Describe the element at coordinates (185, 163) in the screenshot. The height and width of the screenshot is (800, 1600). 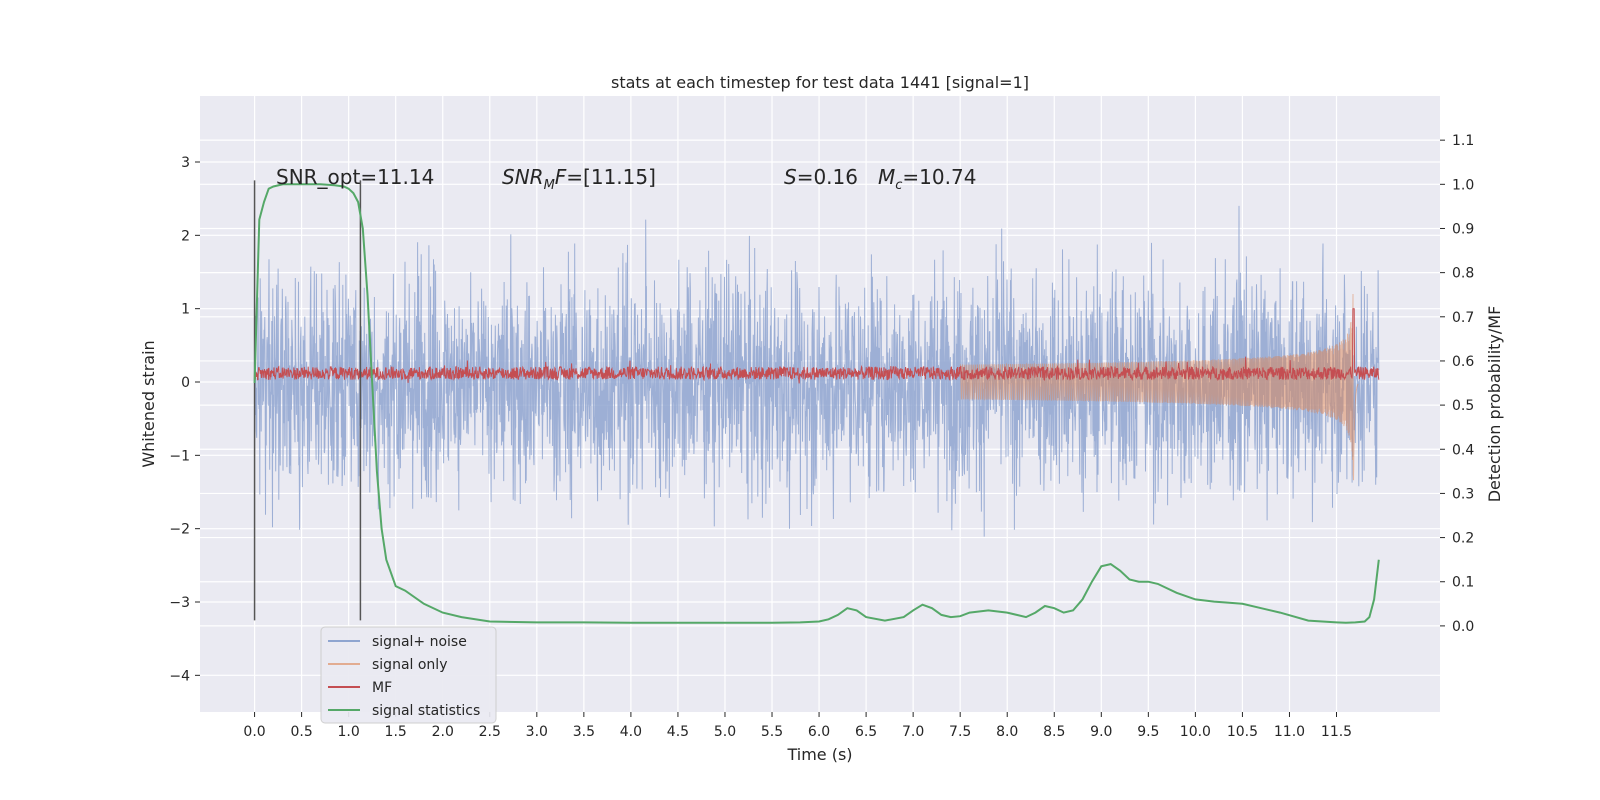
I see `y-tick-label: 3` at that location.